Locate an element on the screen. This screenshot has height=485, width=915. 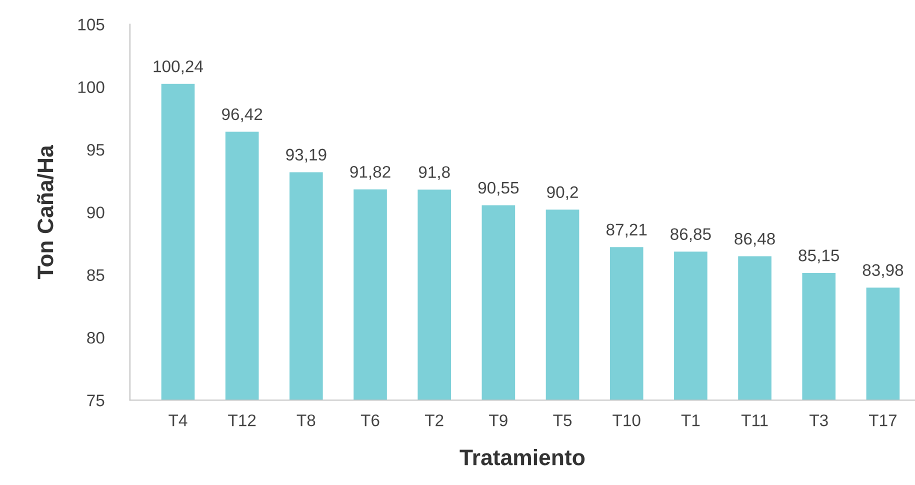
data-label: 100,24 is located at coordinates (178, 67).